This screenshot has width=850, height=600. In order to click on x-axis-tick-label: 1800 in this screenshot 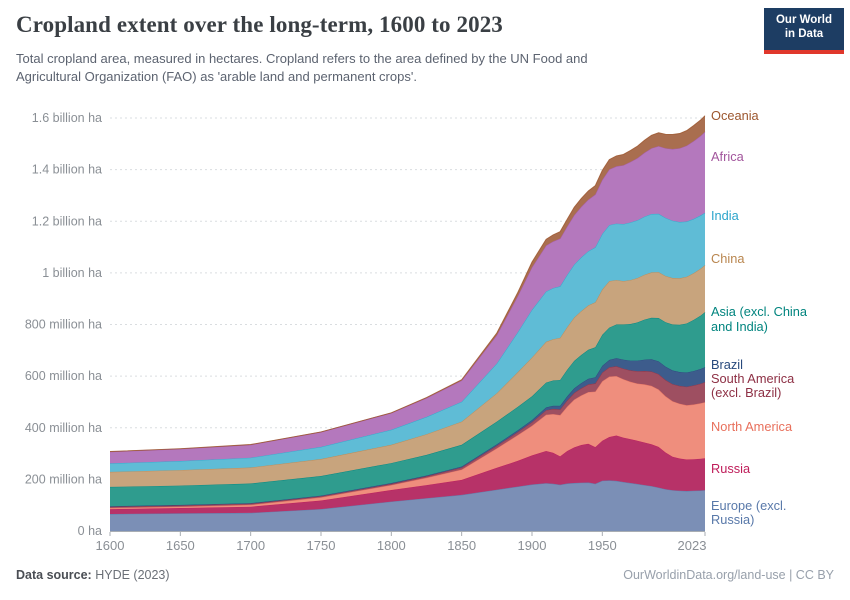, I will do `click(391, 545)`.